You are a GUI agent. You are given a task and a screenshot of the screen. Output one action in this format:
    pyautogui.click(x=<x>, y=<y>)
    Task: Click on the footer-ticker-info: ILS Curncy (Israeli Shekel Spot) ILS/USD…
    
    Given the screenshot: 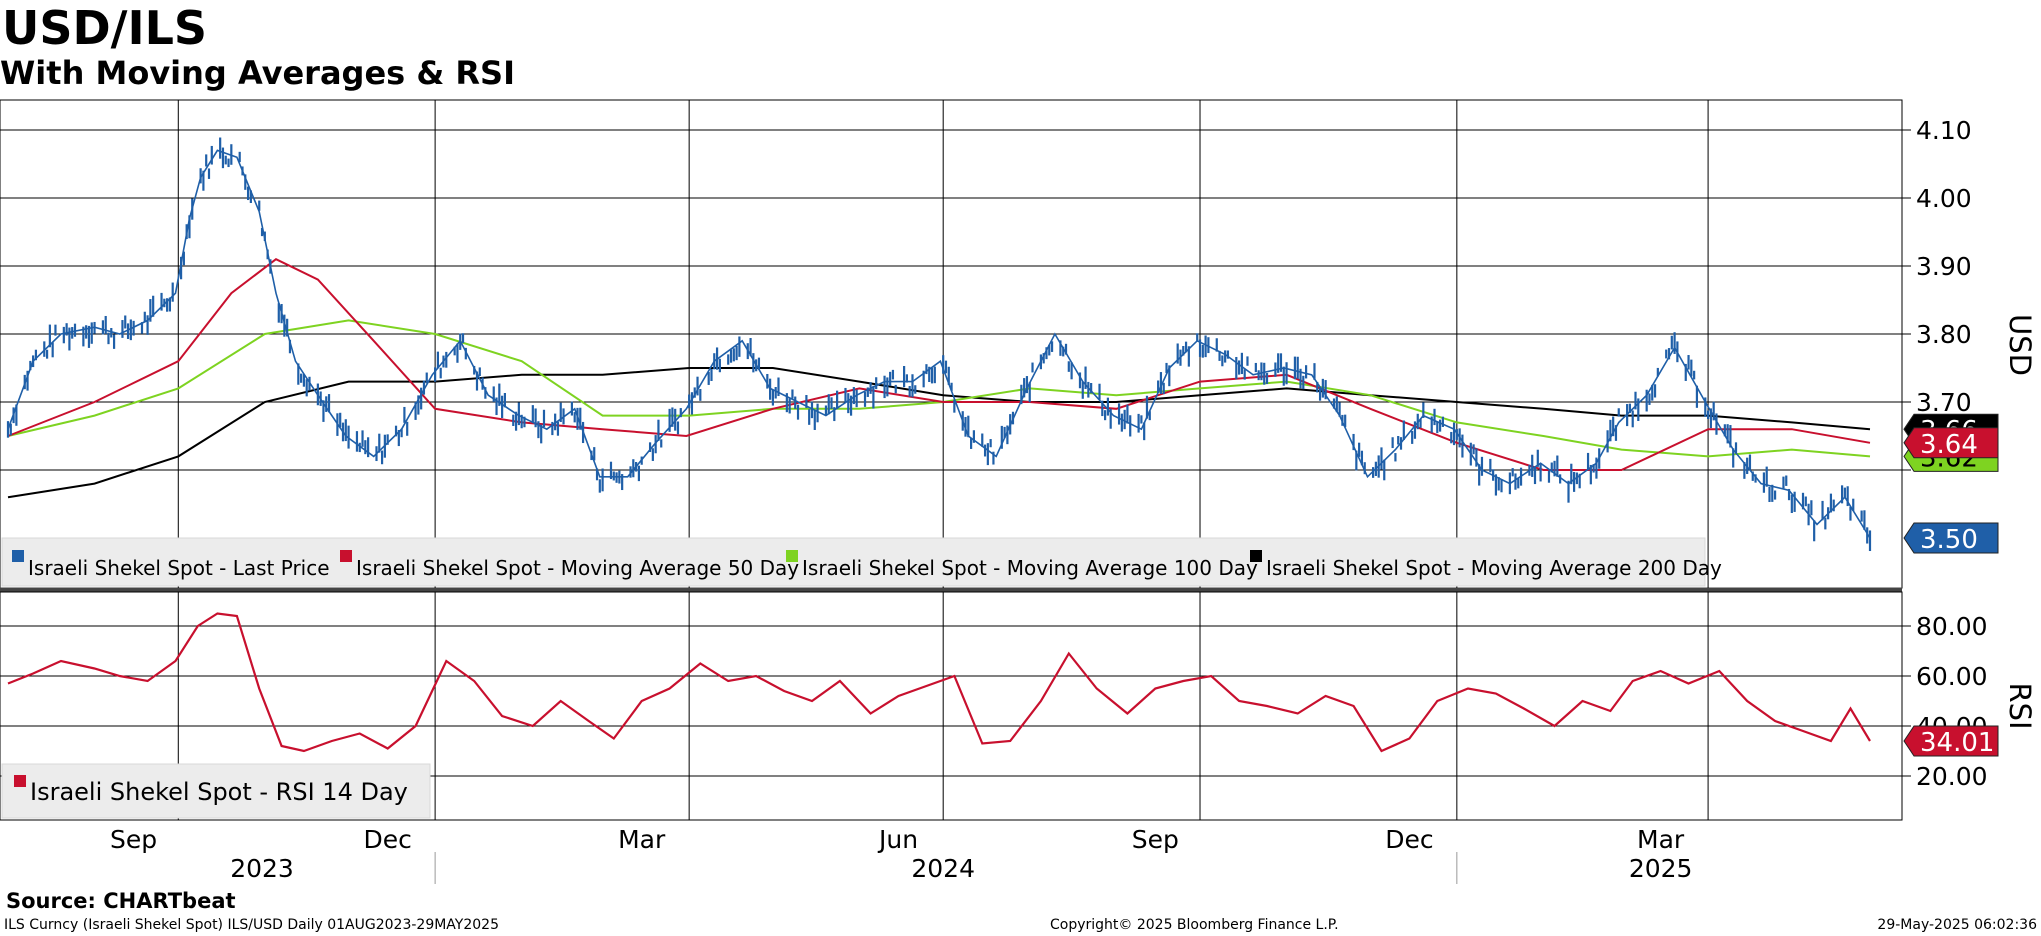 What is the action you would take?
    pyautogui.click(x=251, y=925)
    